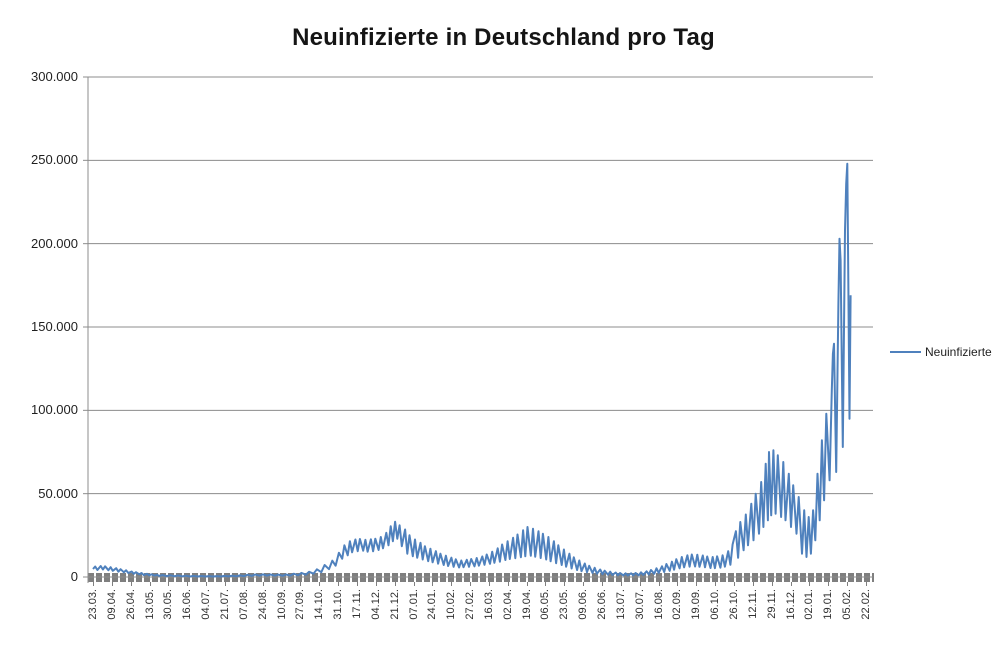 The height and width of the screenshot is (657, 1007). What do you see at coordinates (503, 37) in the screenshot?
I see `chart-title: Neuinfizierte in Deutschland pro Tag` at bounding box center [503, 37].